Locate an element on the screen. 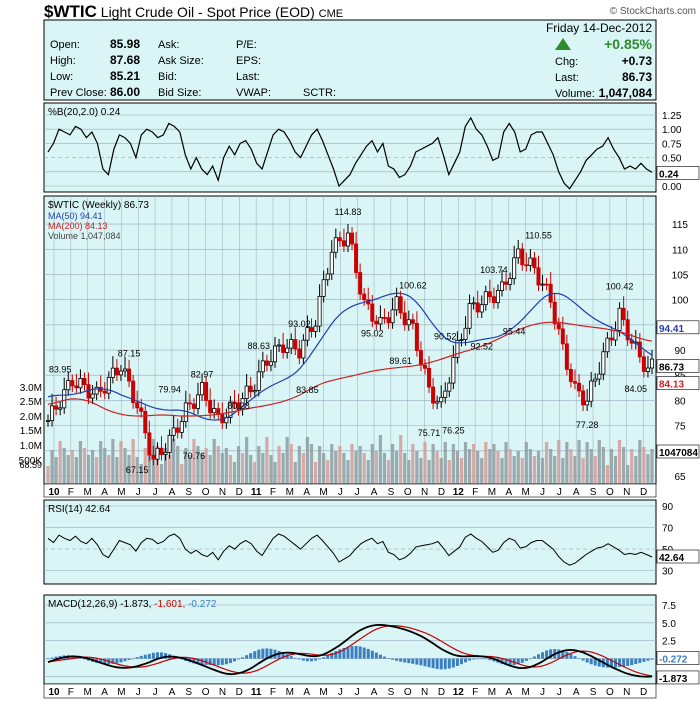 This screenshot has height=712, width=700. pct-change: +0.85% is located at coordinates (628, 44).